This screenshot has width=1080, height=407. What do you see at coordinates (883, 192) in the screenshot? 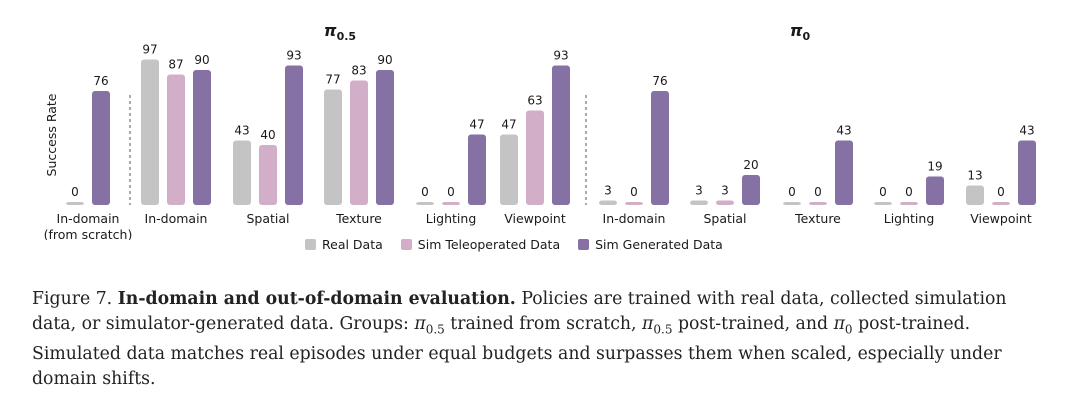
I see `bar-value-label-26: 0` at bounding box center [883, 192].